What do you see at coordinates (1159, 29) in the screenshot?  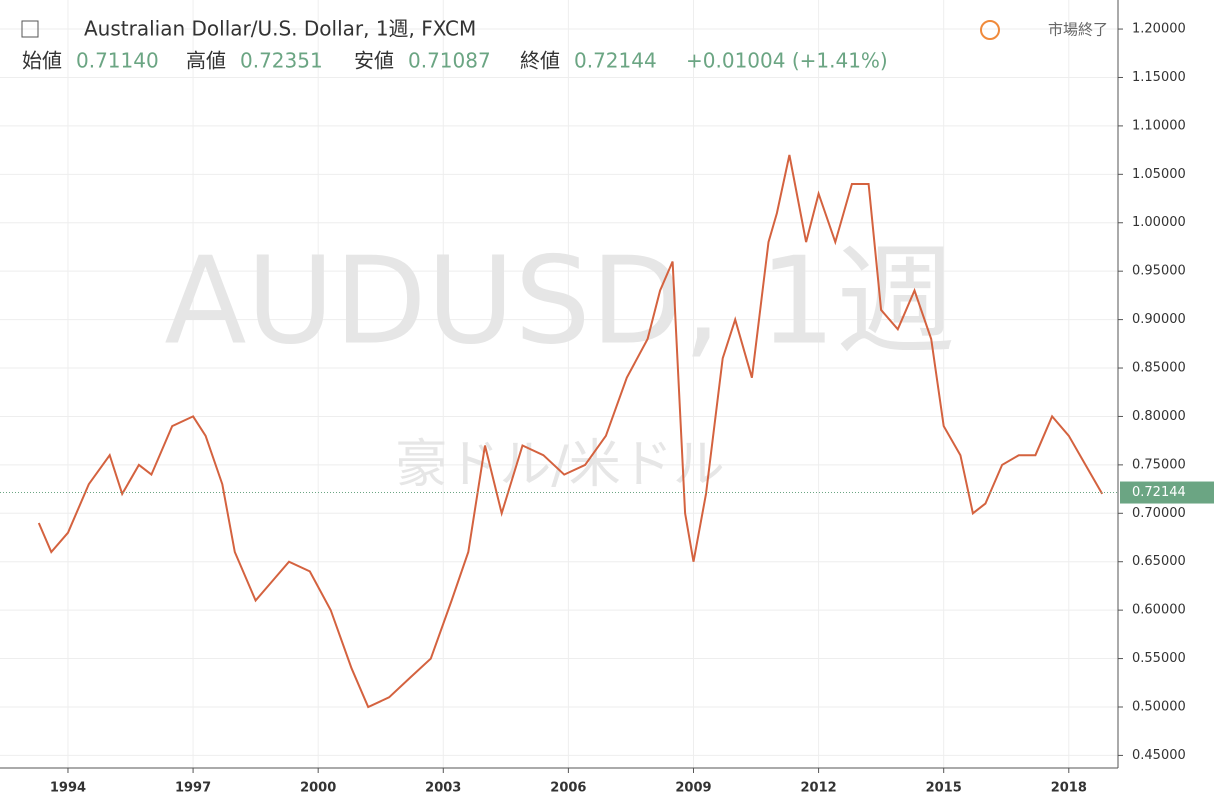 I see `y-tick-label: 1.20000` at bounding box center [1159, 29].